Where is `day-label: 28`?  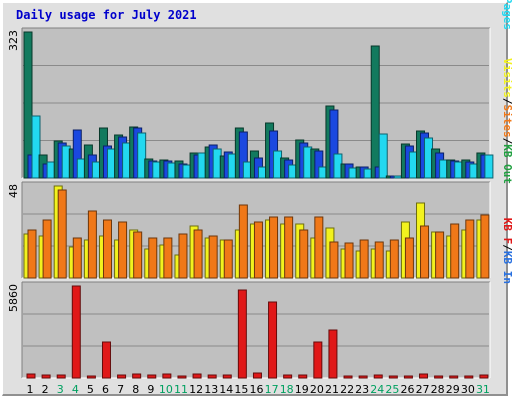 day-label: 28 is located at coordinates (438, 389).